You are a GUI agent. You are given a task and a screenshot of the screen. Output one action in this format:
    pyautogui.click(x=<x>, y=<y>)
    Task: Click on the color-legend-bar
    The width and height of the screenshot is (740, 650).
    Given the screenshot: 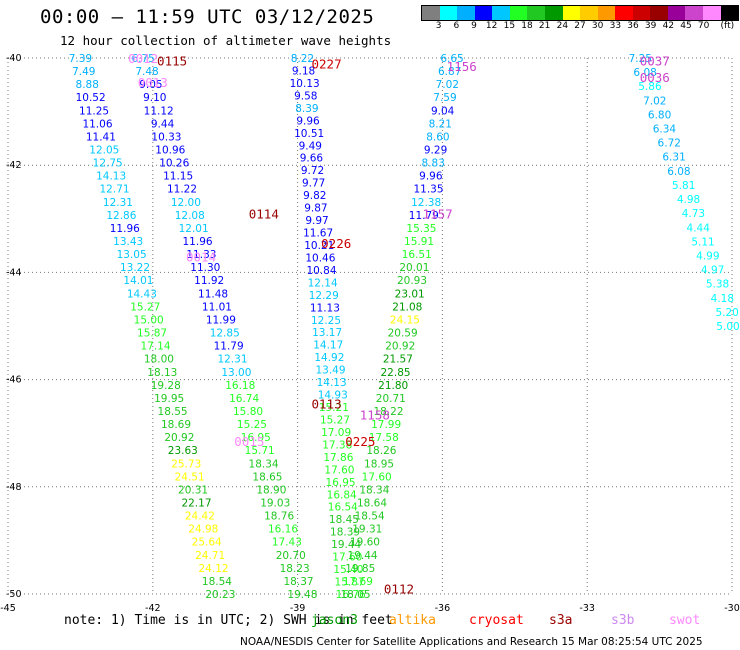 What is the action you would take?
    pyautogui.click(x=580, y=13)
    